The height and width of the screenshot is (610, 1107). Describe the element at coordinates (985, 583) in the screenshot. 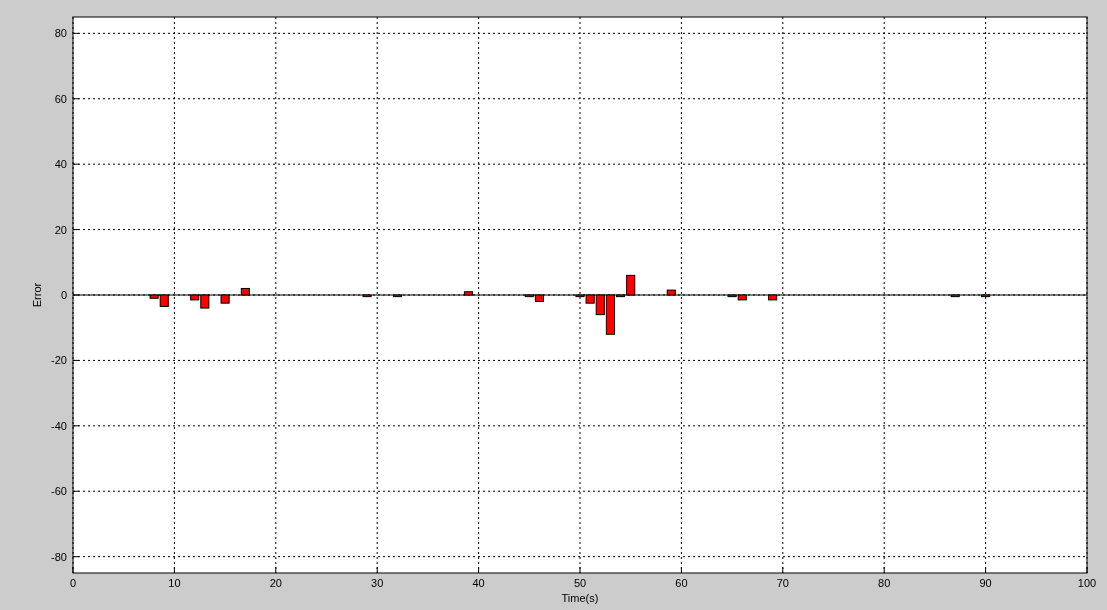

I see `x-tick-label: 90` at that location.